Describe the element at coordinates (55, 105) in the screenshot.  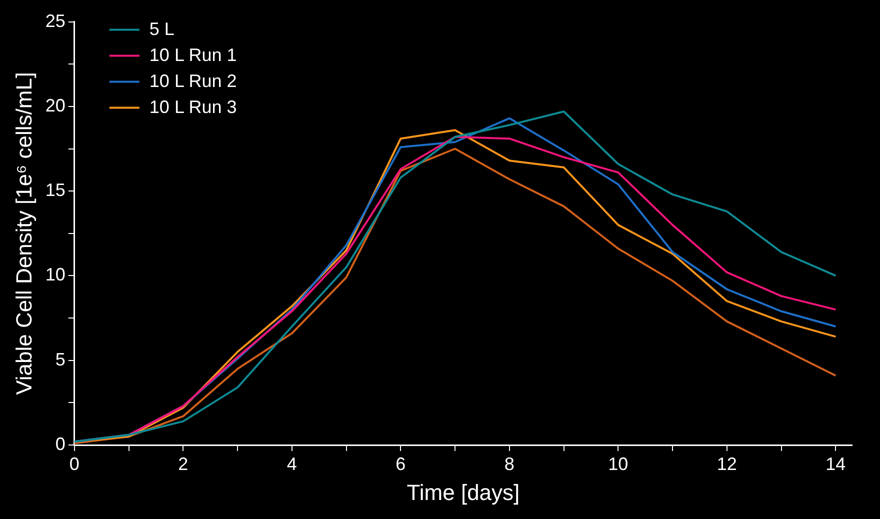
I see `y-tick-label: 20` at that location.